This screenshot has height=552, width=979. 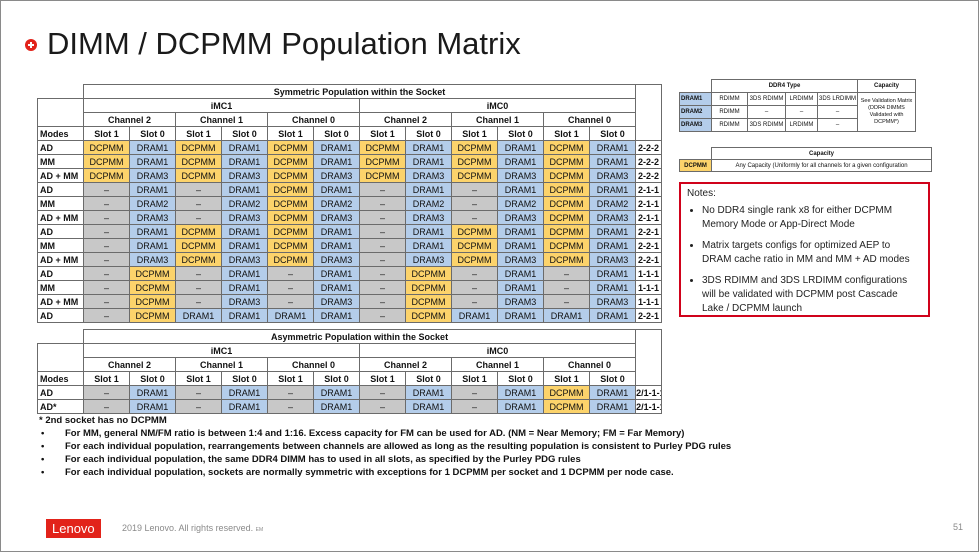 What do you see at coordinates (60, 392) in the screenshot?
I see `mode-cell: AD` at bounding box center [60, 392].